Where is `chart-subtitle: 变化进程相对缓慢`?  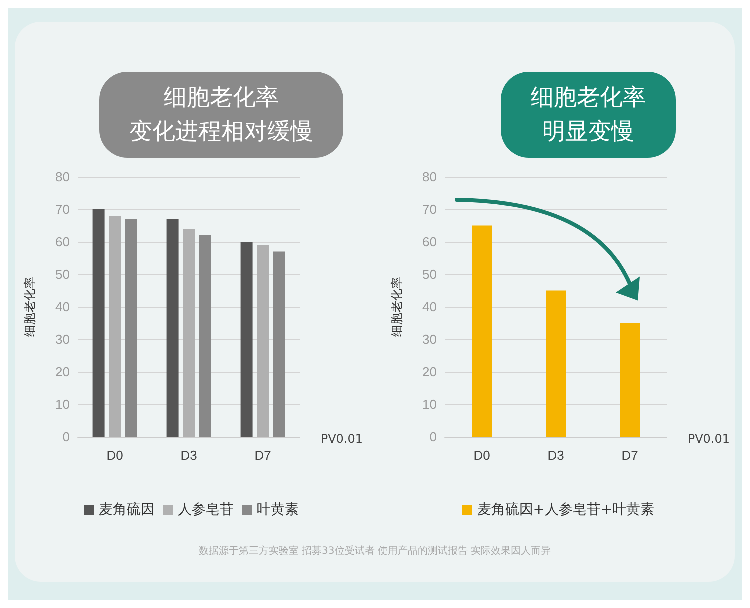
chart-subtitle: 变化进程相对缓慢 is located at coordinates (222, 132).